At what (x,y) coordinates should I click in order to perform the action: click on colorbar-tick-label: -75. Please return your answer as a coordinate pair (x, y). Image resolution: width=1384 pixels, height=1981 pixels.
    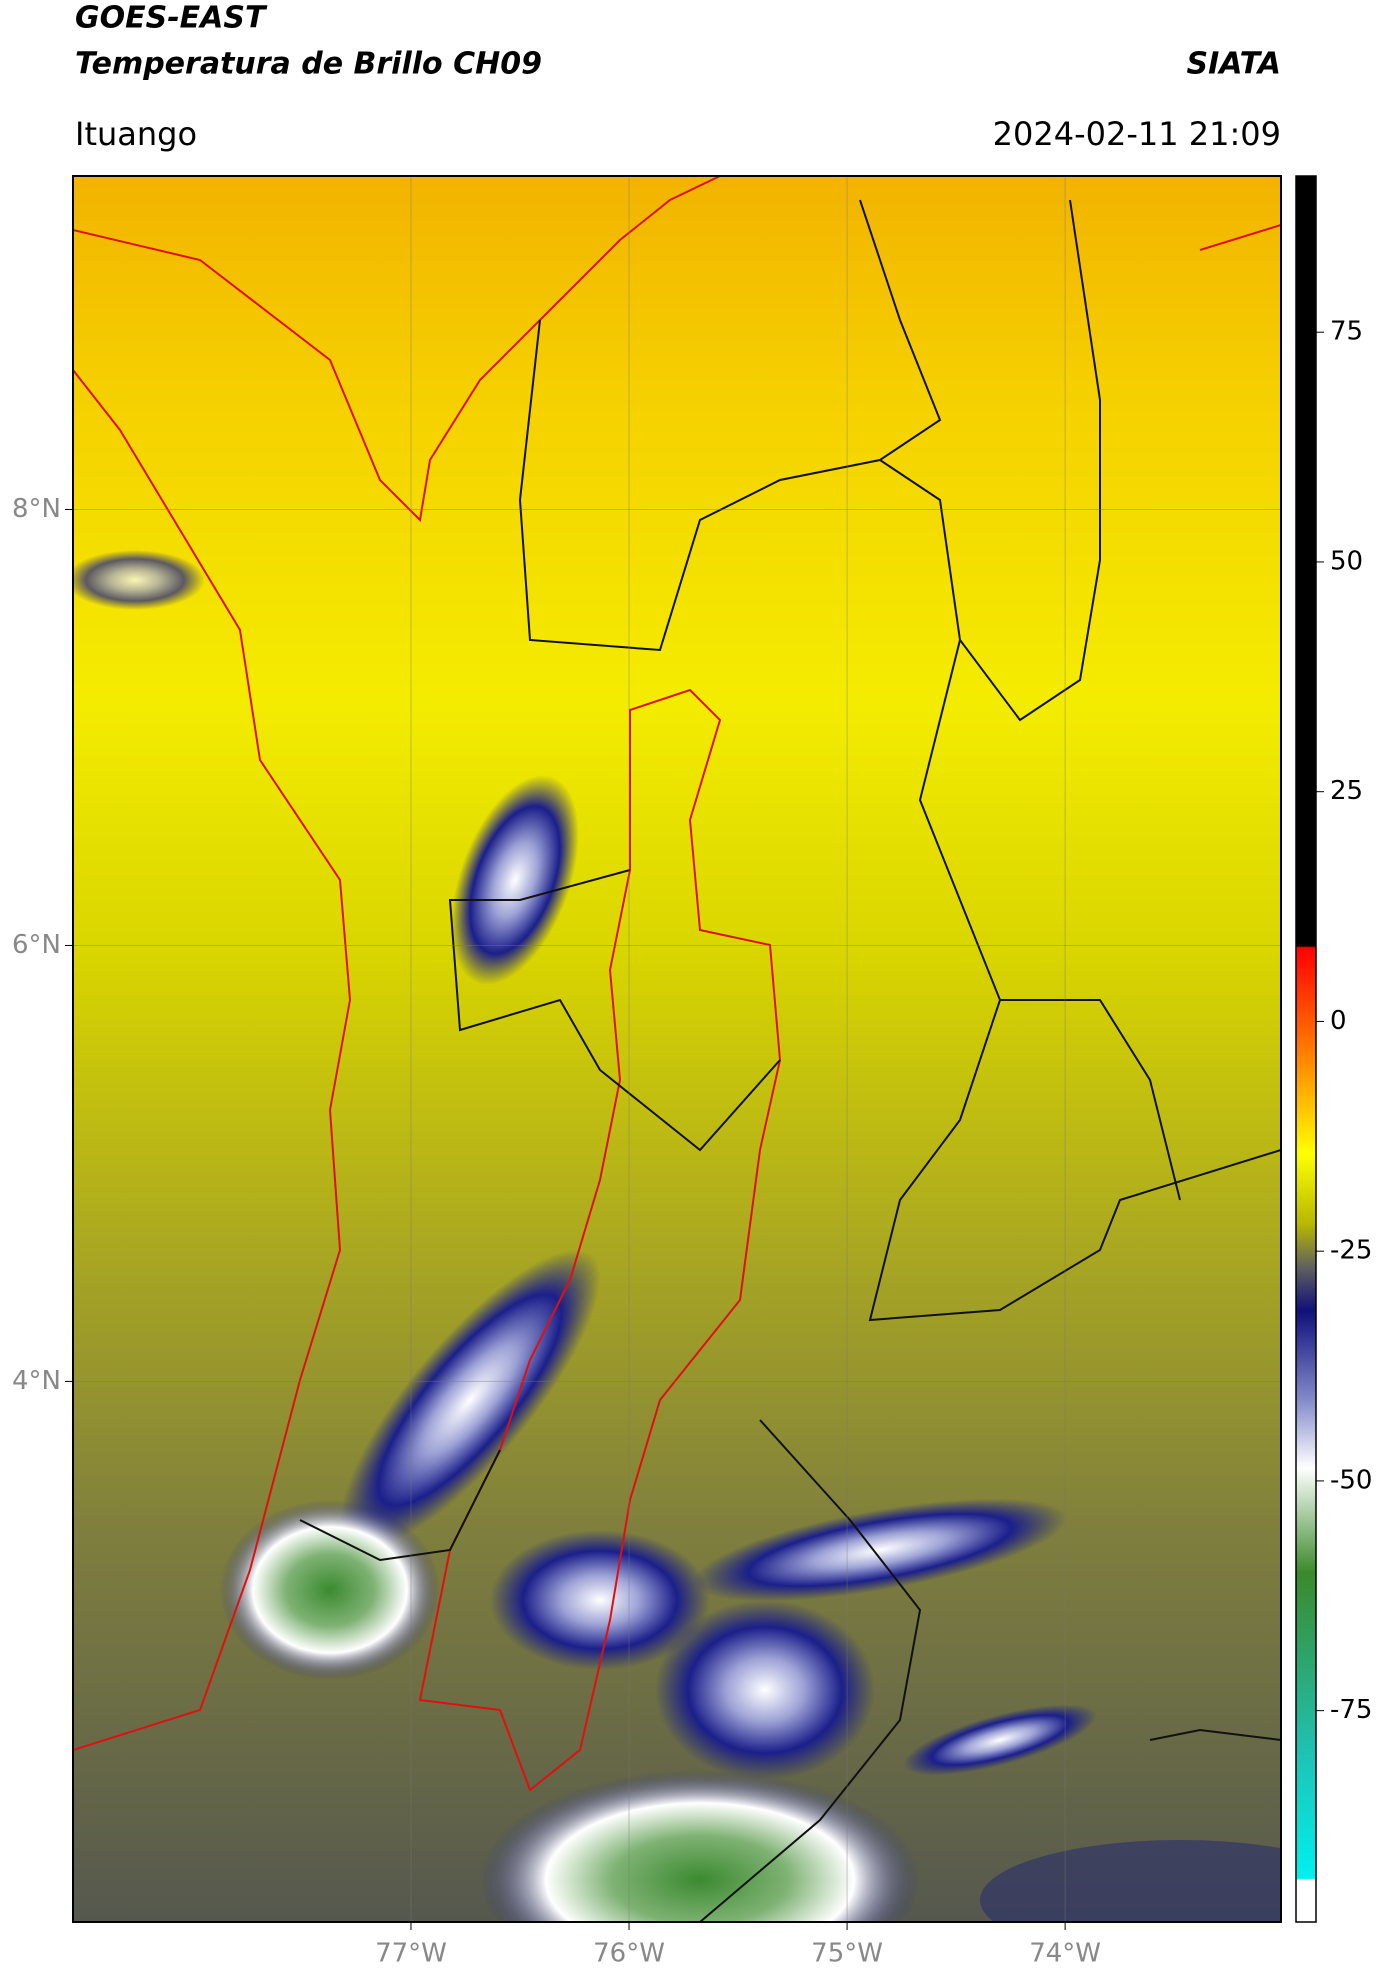
    Looking at the image, I should click on (1351, 1710).